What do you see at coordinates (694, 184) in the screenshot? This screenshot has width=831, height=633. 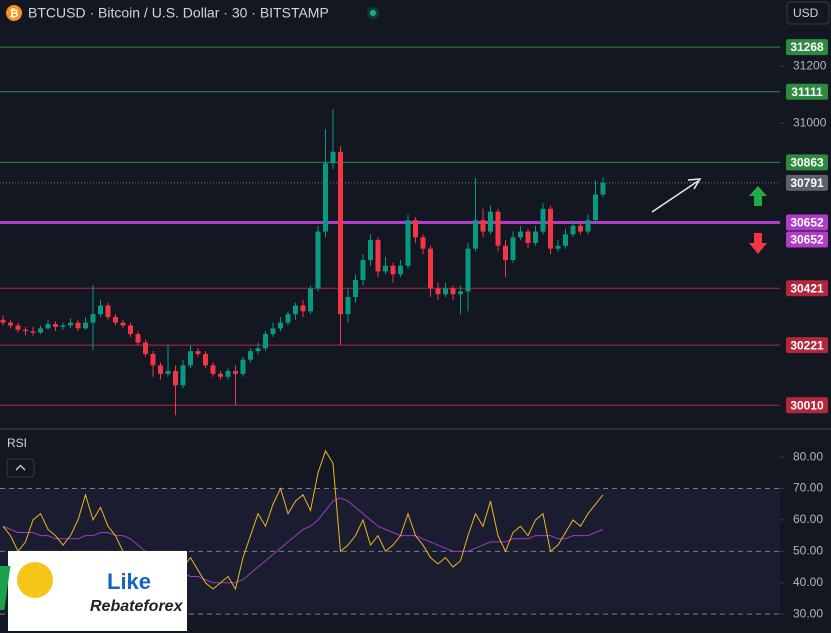 I see `arrow-head` at bounding box center [694, 184].